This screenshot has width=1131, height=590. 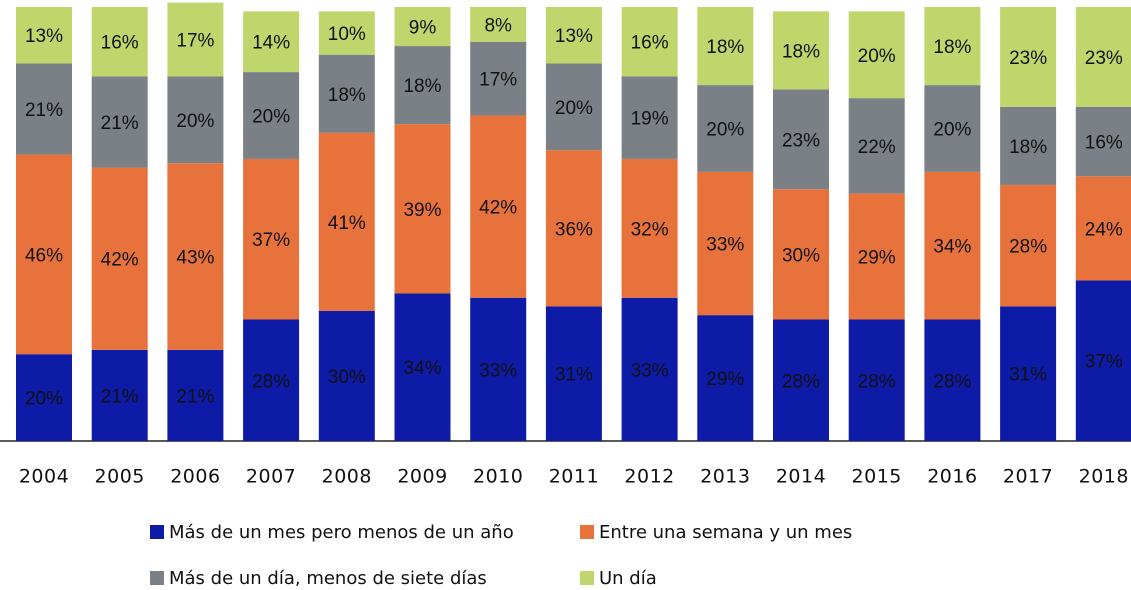 I want to click on value-label: 8%, so click(x=498, y=25).